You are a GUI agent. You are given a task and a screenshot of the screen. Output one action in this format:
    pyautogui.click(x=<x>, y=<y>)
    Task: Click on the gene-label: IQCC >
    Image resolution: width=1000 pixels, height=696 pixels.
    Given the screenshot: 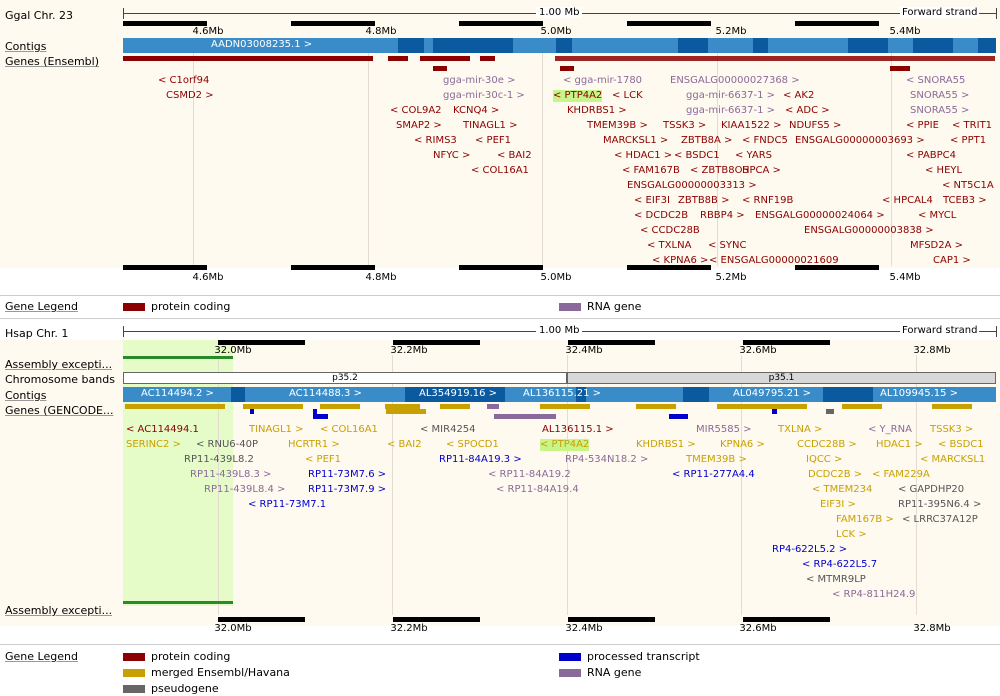 What is the action you would take?
    pyautogui.click(x=824, y=459)
    